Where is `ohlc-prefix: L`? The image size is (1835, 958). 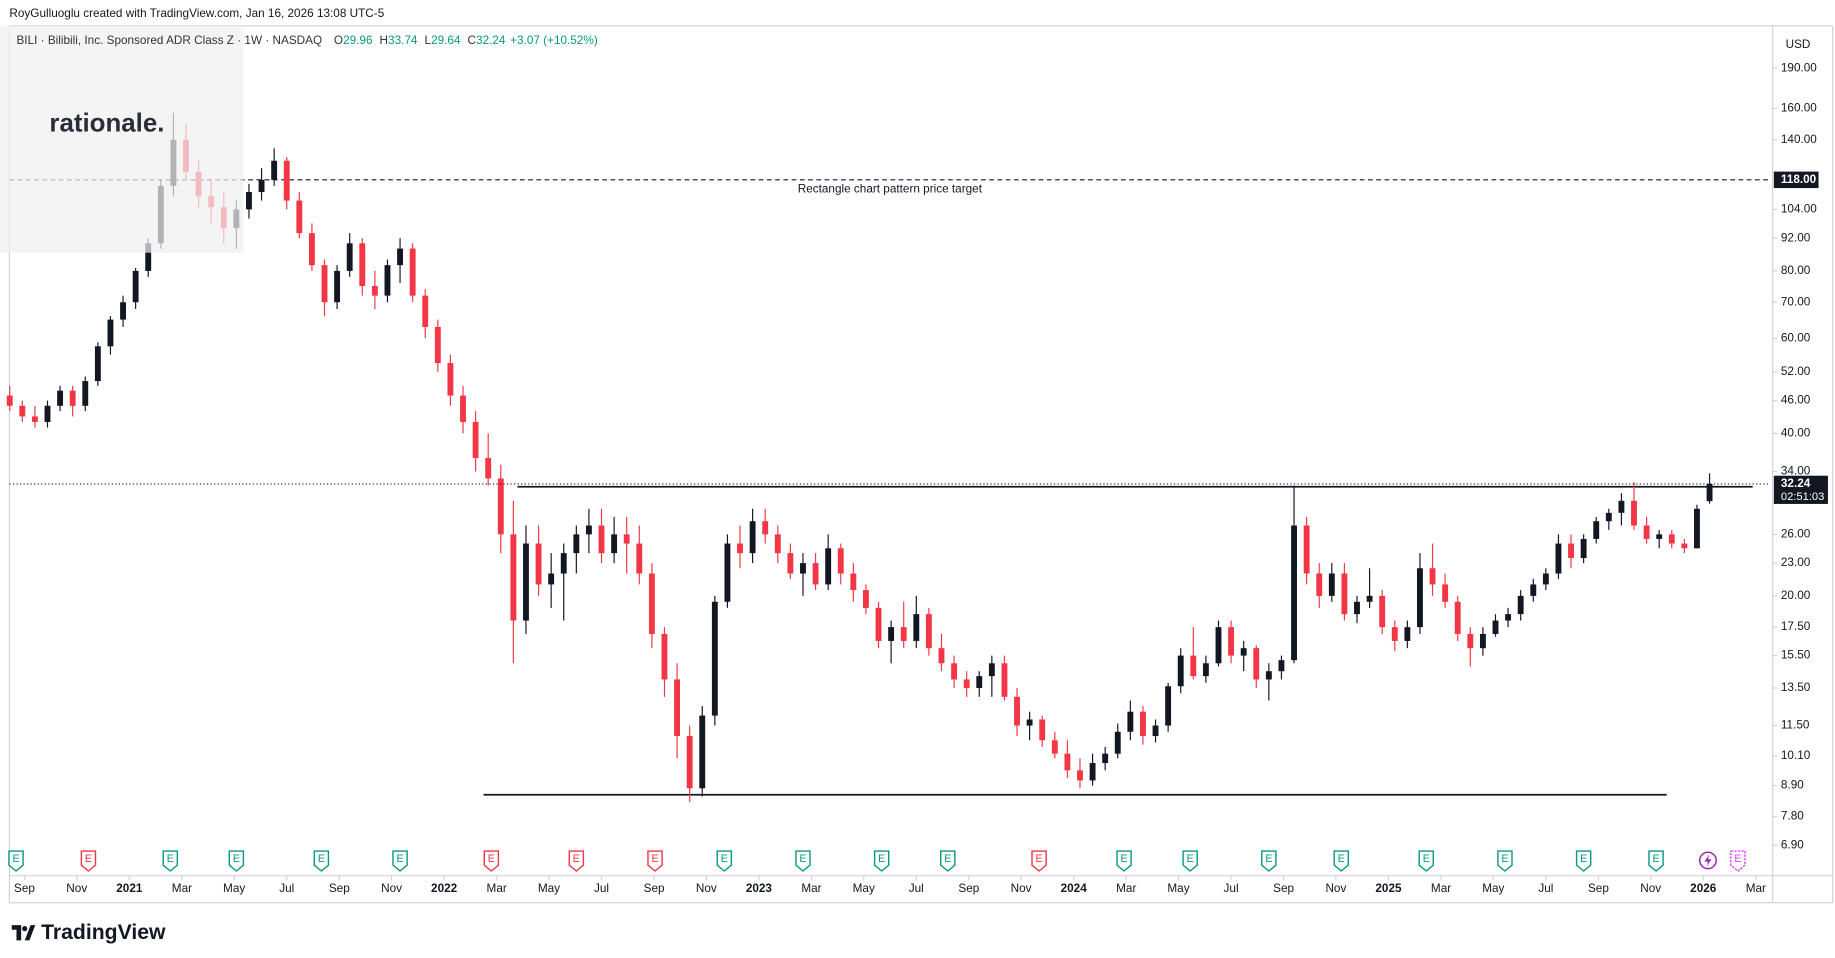 ohlc-prefix: L is located at coordinates (428, 40).